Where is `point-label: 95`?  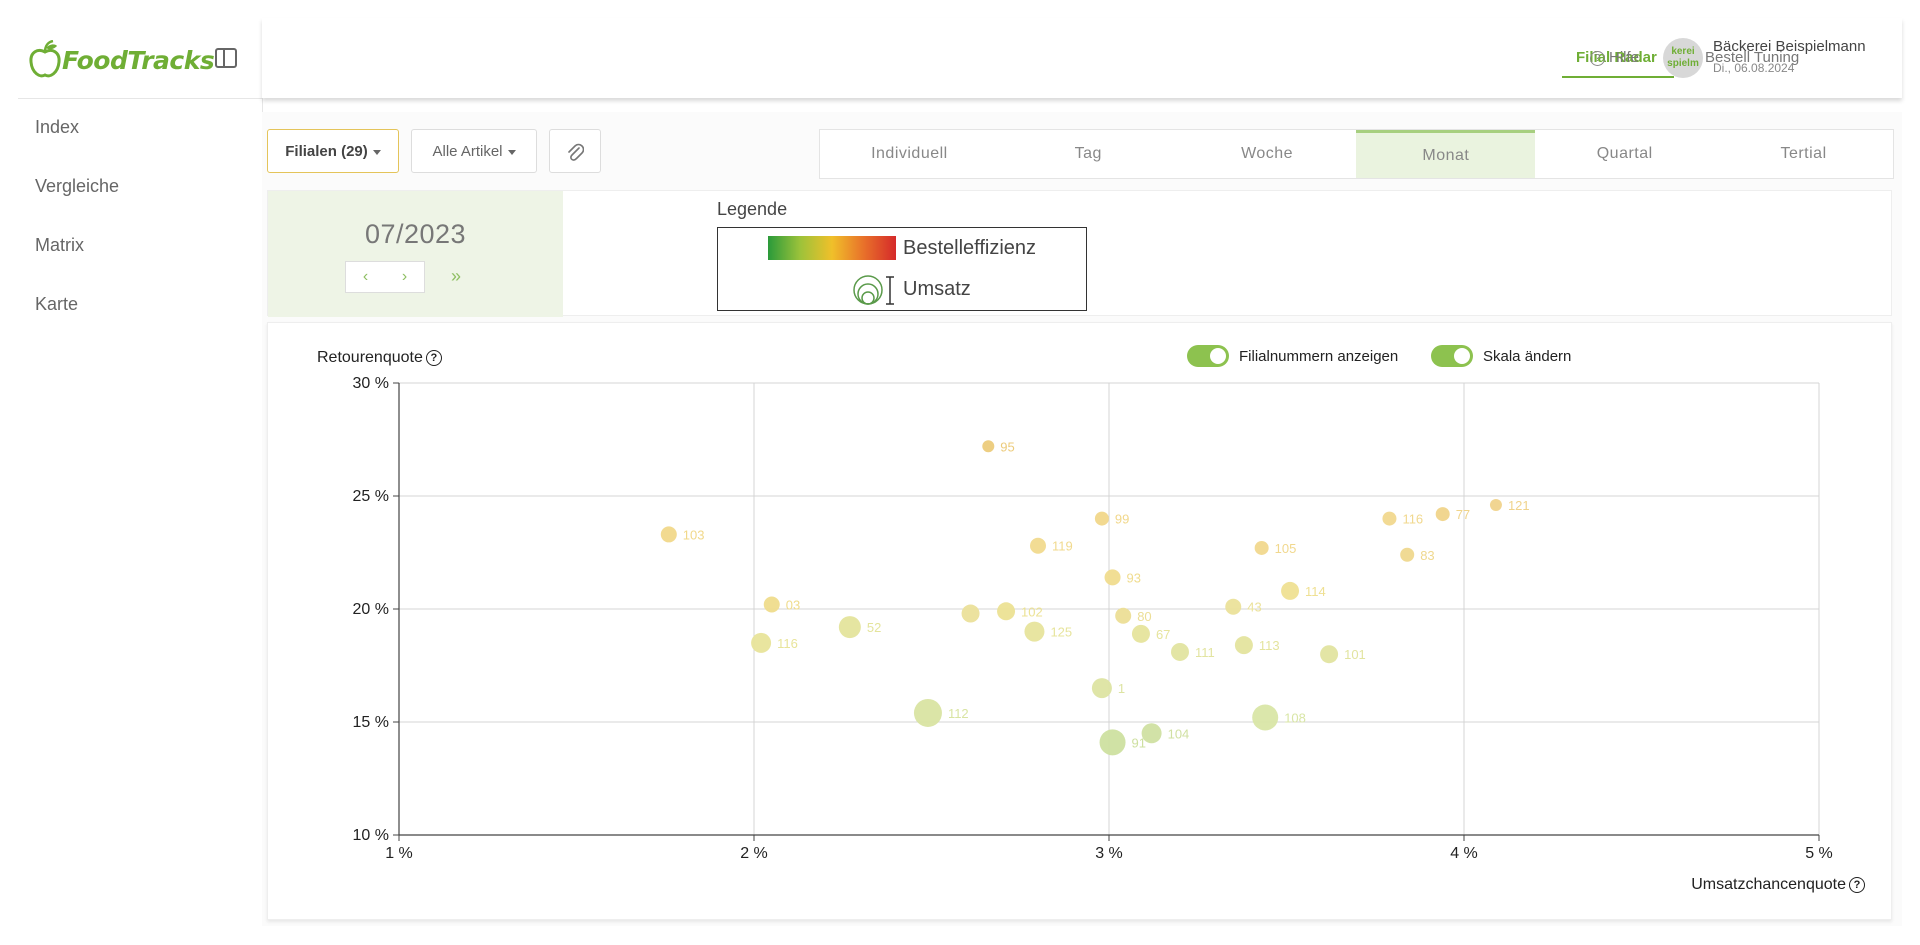 point-label: 95 is located at coordinates (1007, 446).